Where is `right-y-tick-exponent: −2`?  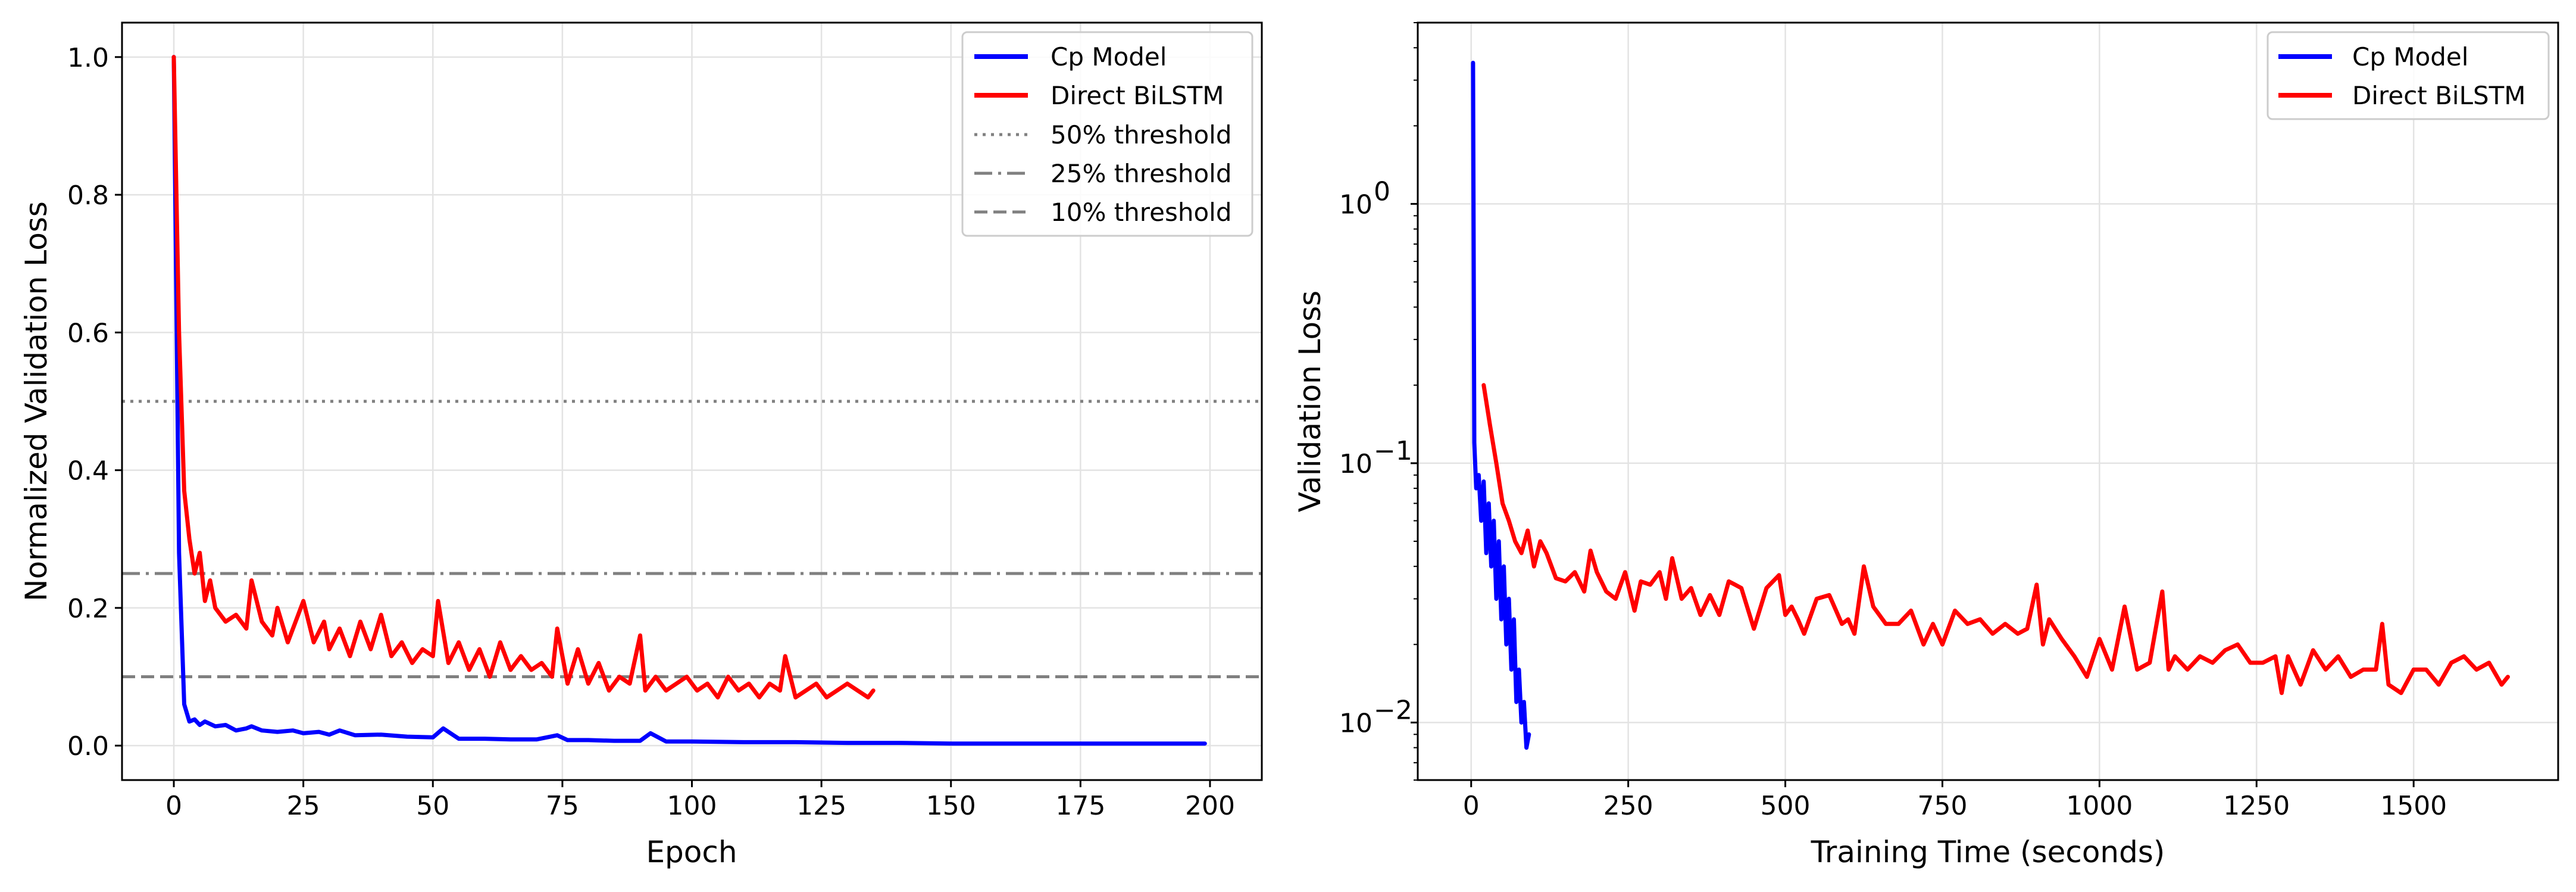 right-y-tick-exponent: −2 is located at coordinates (1393, 710).